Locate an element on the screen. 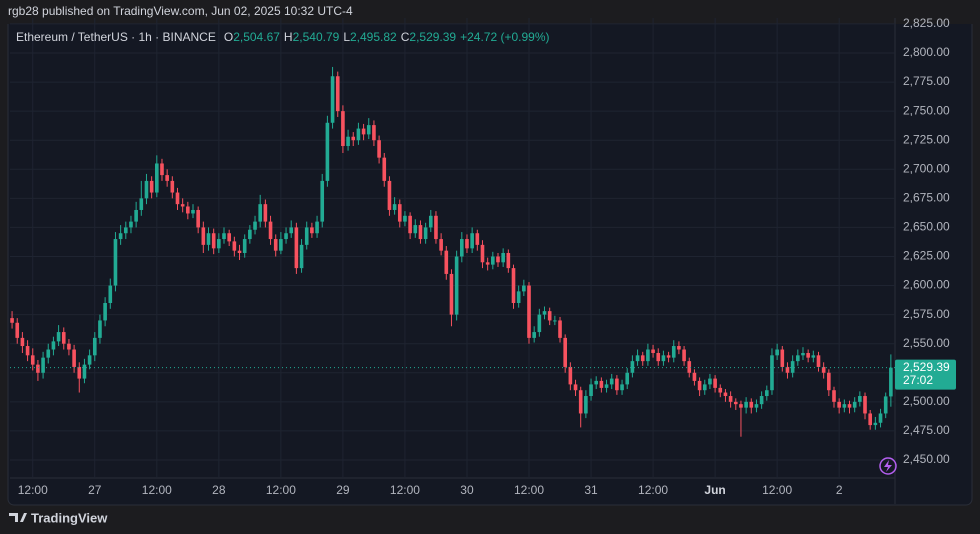  last-price-label: 2,529.39 is located at coordinates (926, 367).